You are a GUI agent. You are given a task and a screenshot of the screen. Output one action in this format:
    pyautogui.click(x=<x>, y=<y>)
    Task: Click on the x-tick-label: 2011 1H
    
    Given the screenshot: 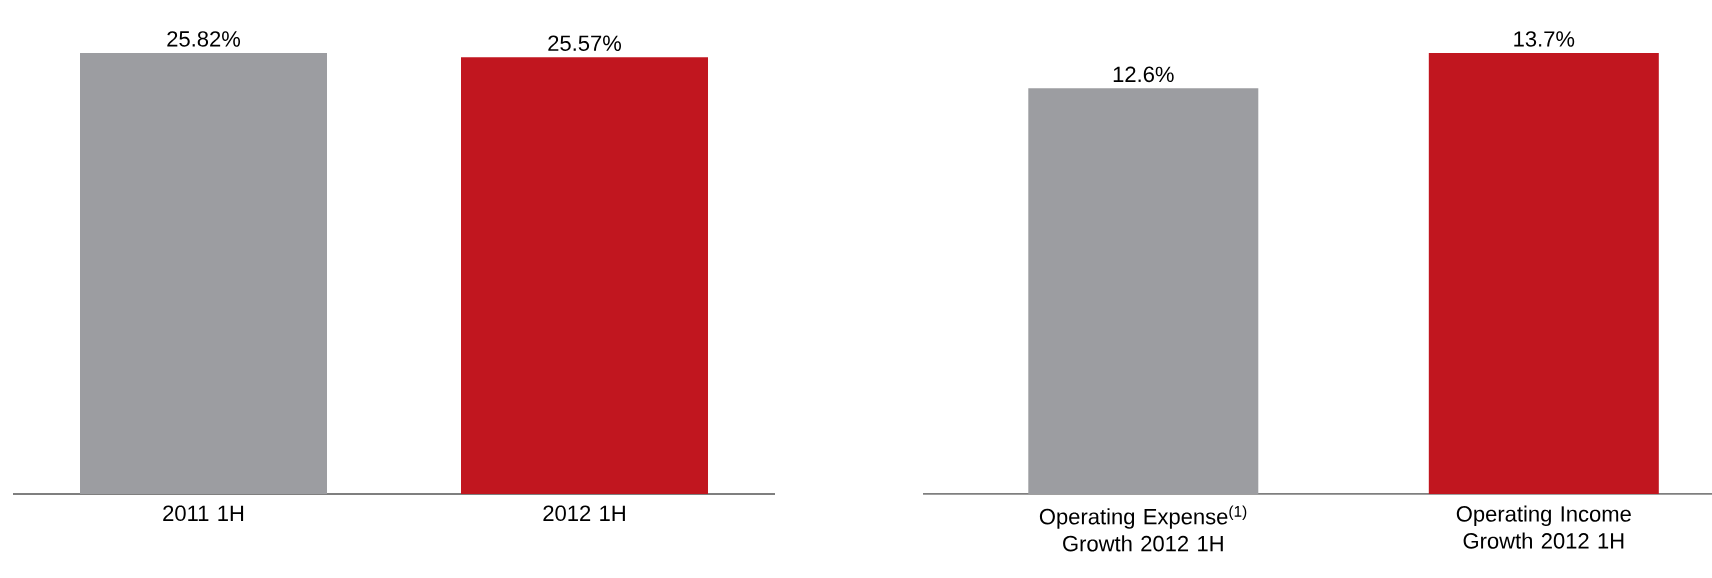 What is the action you would take?
    pyautogui.click(x=203, y=513)
    